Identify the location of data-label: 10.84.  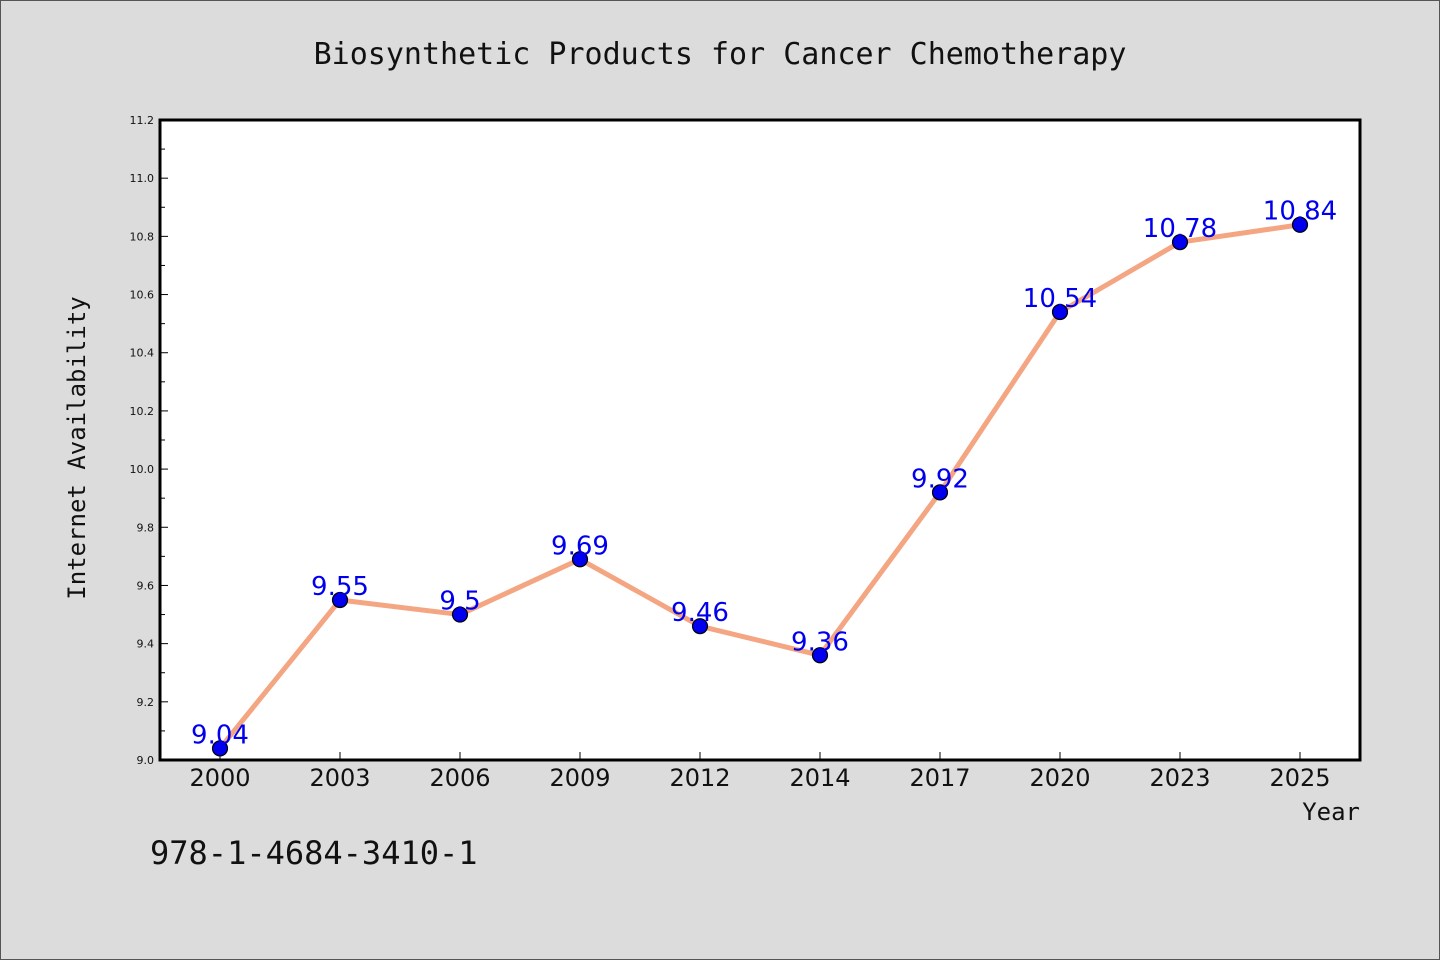
(1300, 212).